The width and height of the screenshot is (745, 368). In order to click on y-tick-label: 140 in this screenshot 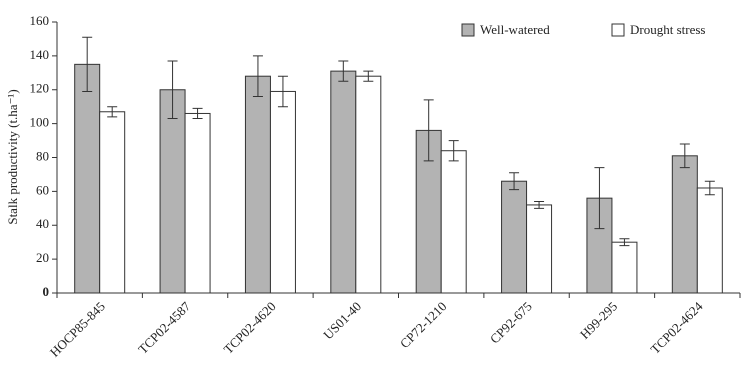, I will do `click(40, 54)`.